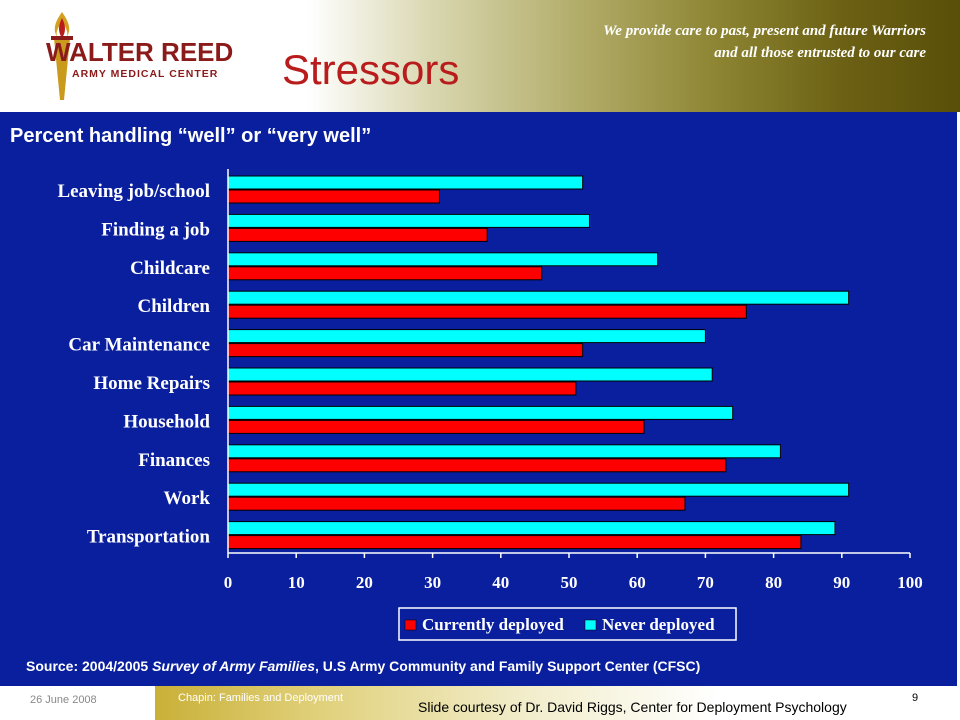 This screenshot has width=960, height=720. I want to click on category-label: Home Repairs, so click(151, 383).